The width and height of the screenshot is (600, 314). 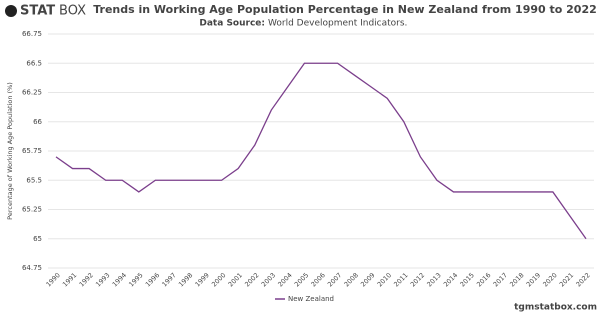 I want to click on x-tick-label: 1990, so click(x=52, y=279).